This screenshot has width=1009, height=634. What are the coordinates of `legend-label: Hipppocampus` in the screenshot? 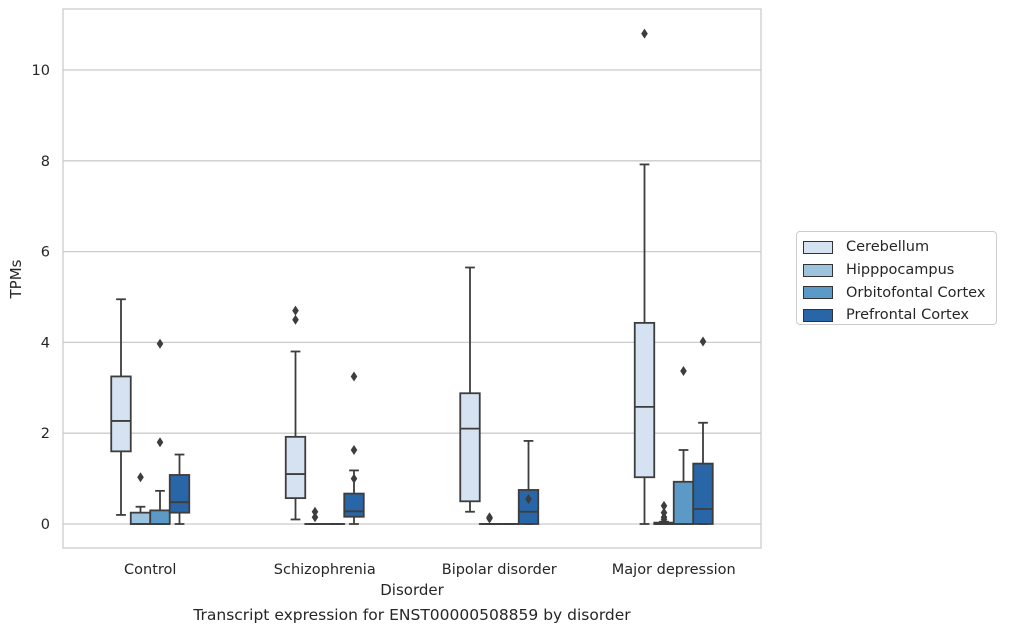 It's located at (900, 270).